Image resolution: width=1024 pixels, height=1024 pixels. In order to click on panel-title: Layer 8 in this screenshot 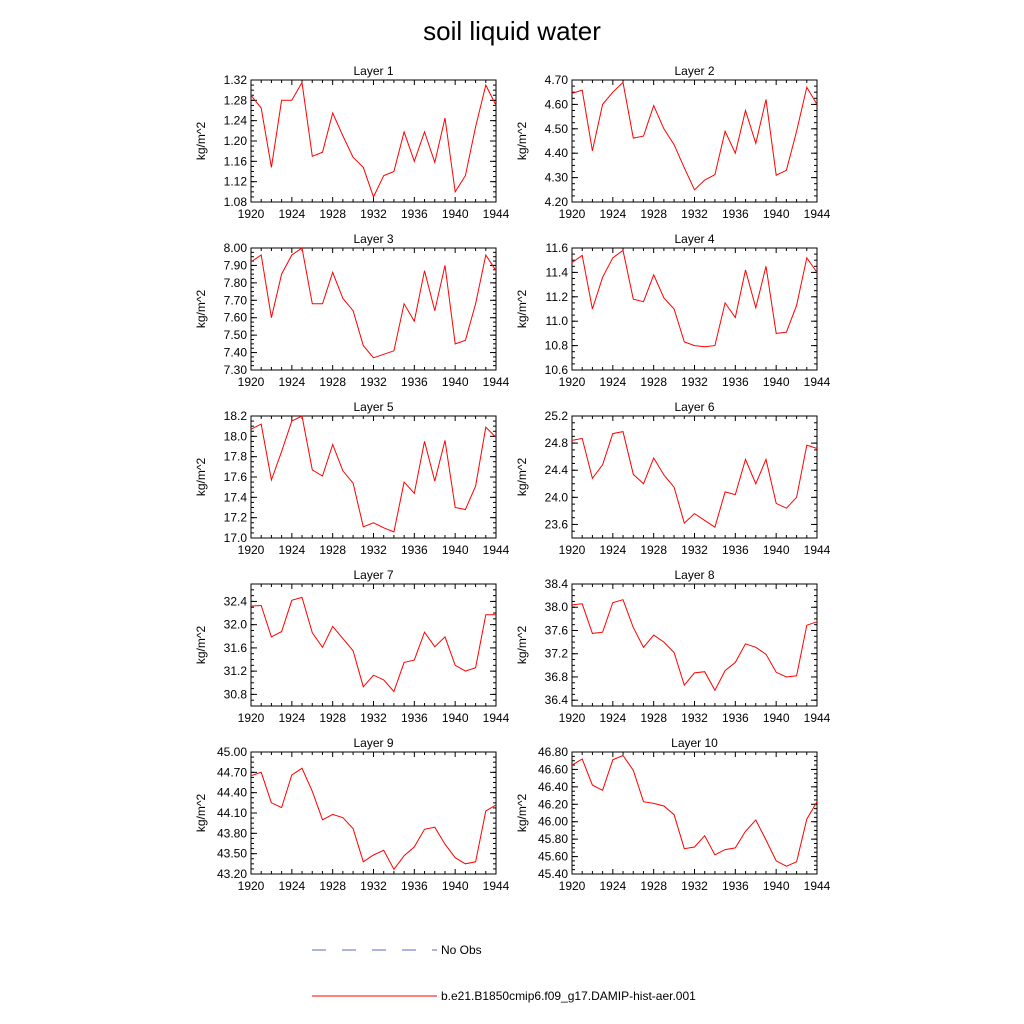, I will do `click(694, 575)`.